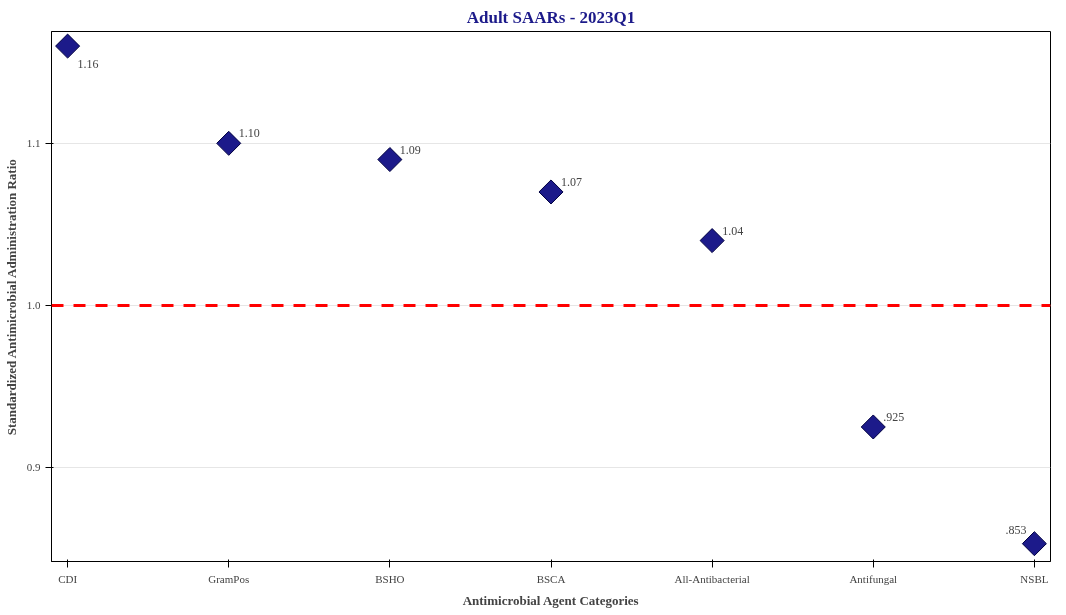 This screenshot has height=615, width=1066. What do you see at coordinates (1016, 529) in the screenshot?
I see `data-label: .853` at bounding box center [1016, 529].